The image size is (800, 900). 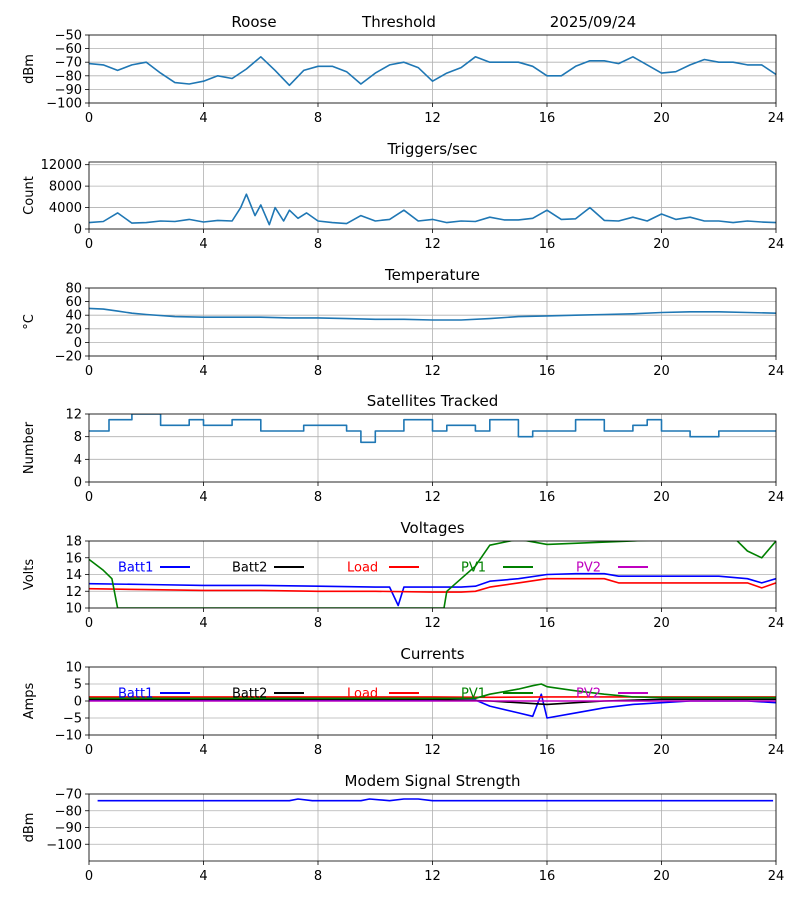 I want to click on panel-satellites: 0 4 8 12 16 20 24 0 4 8 12 Satellites Tracked Number, so click(x=403, y=448).